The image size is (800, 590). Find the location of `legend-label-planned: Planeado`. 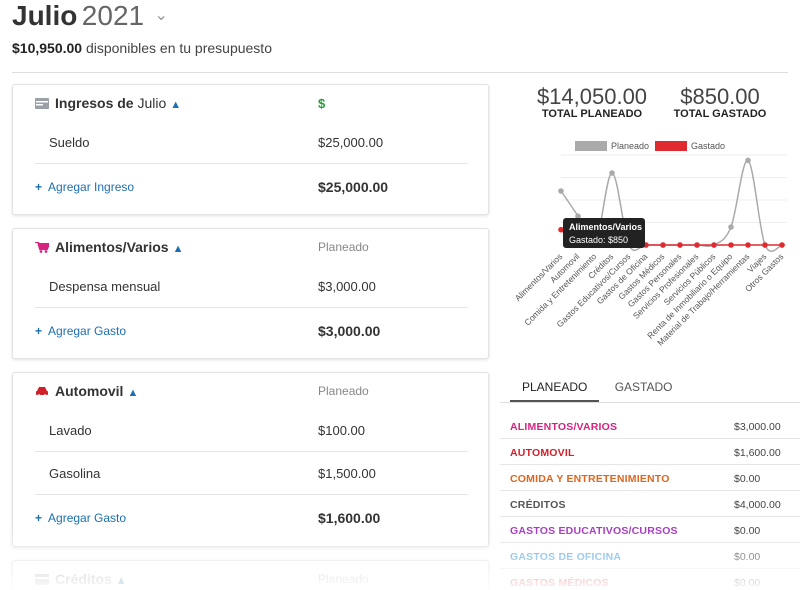

legend-label-planned: Planeado is located at coordinates (630, 146).